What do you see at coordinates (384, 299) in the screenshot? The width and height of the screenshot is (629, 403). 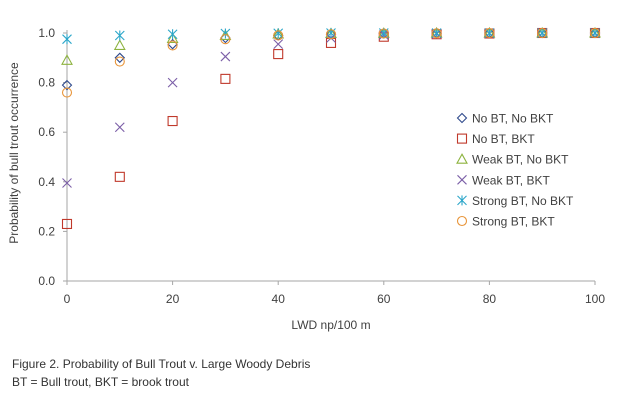 I see `x-tick-label: 60` at bounding box center [384, 299].